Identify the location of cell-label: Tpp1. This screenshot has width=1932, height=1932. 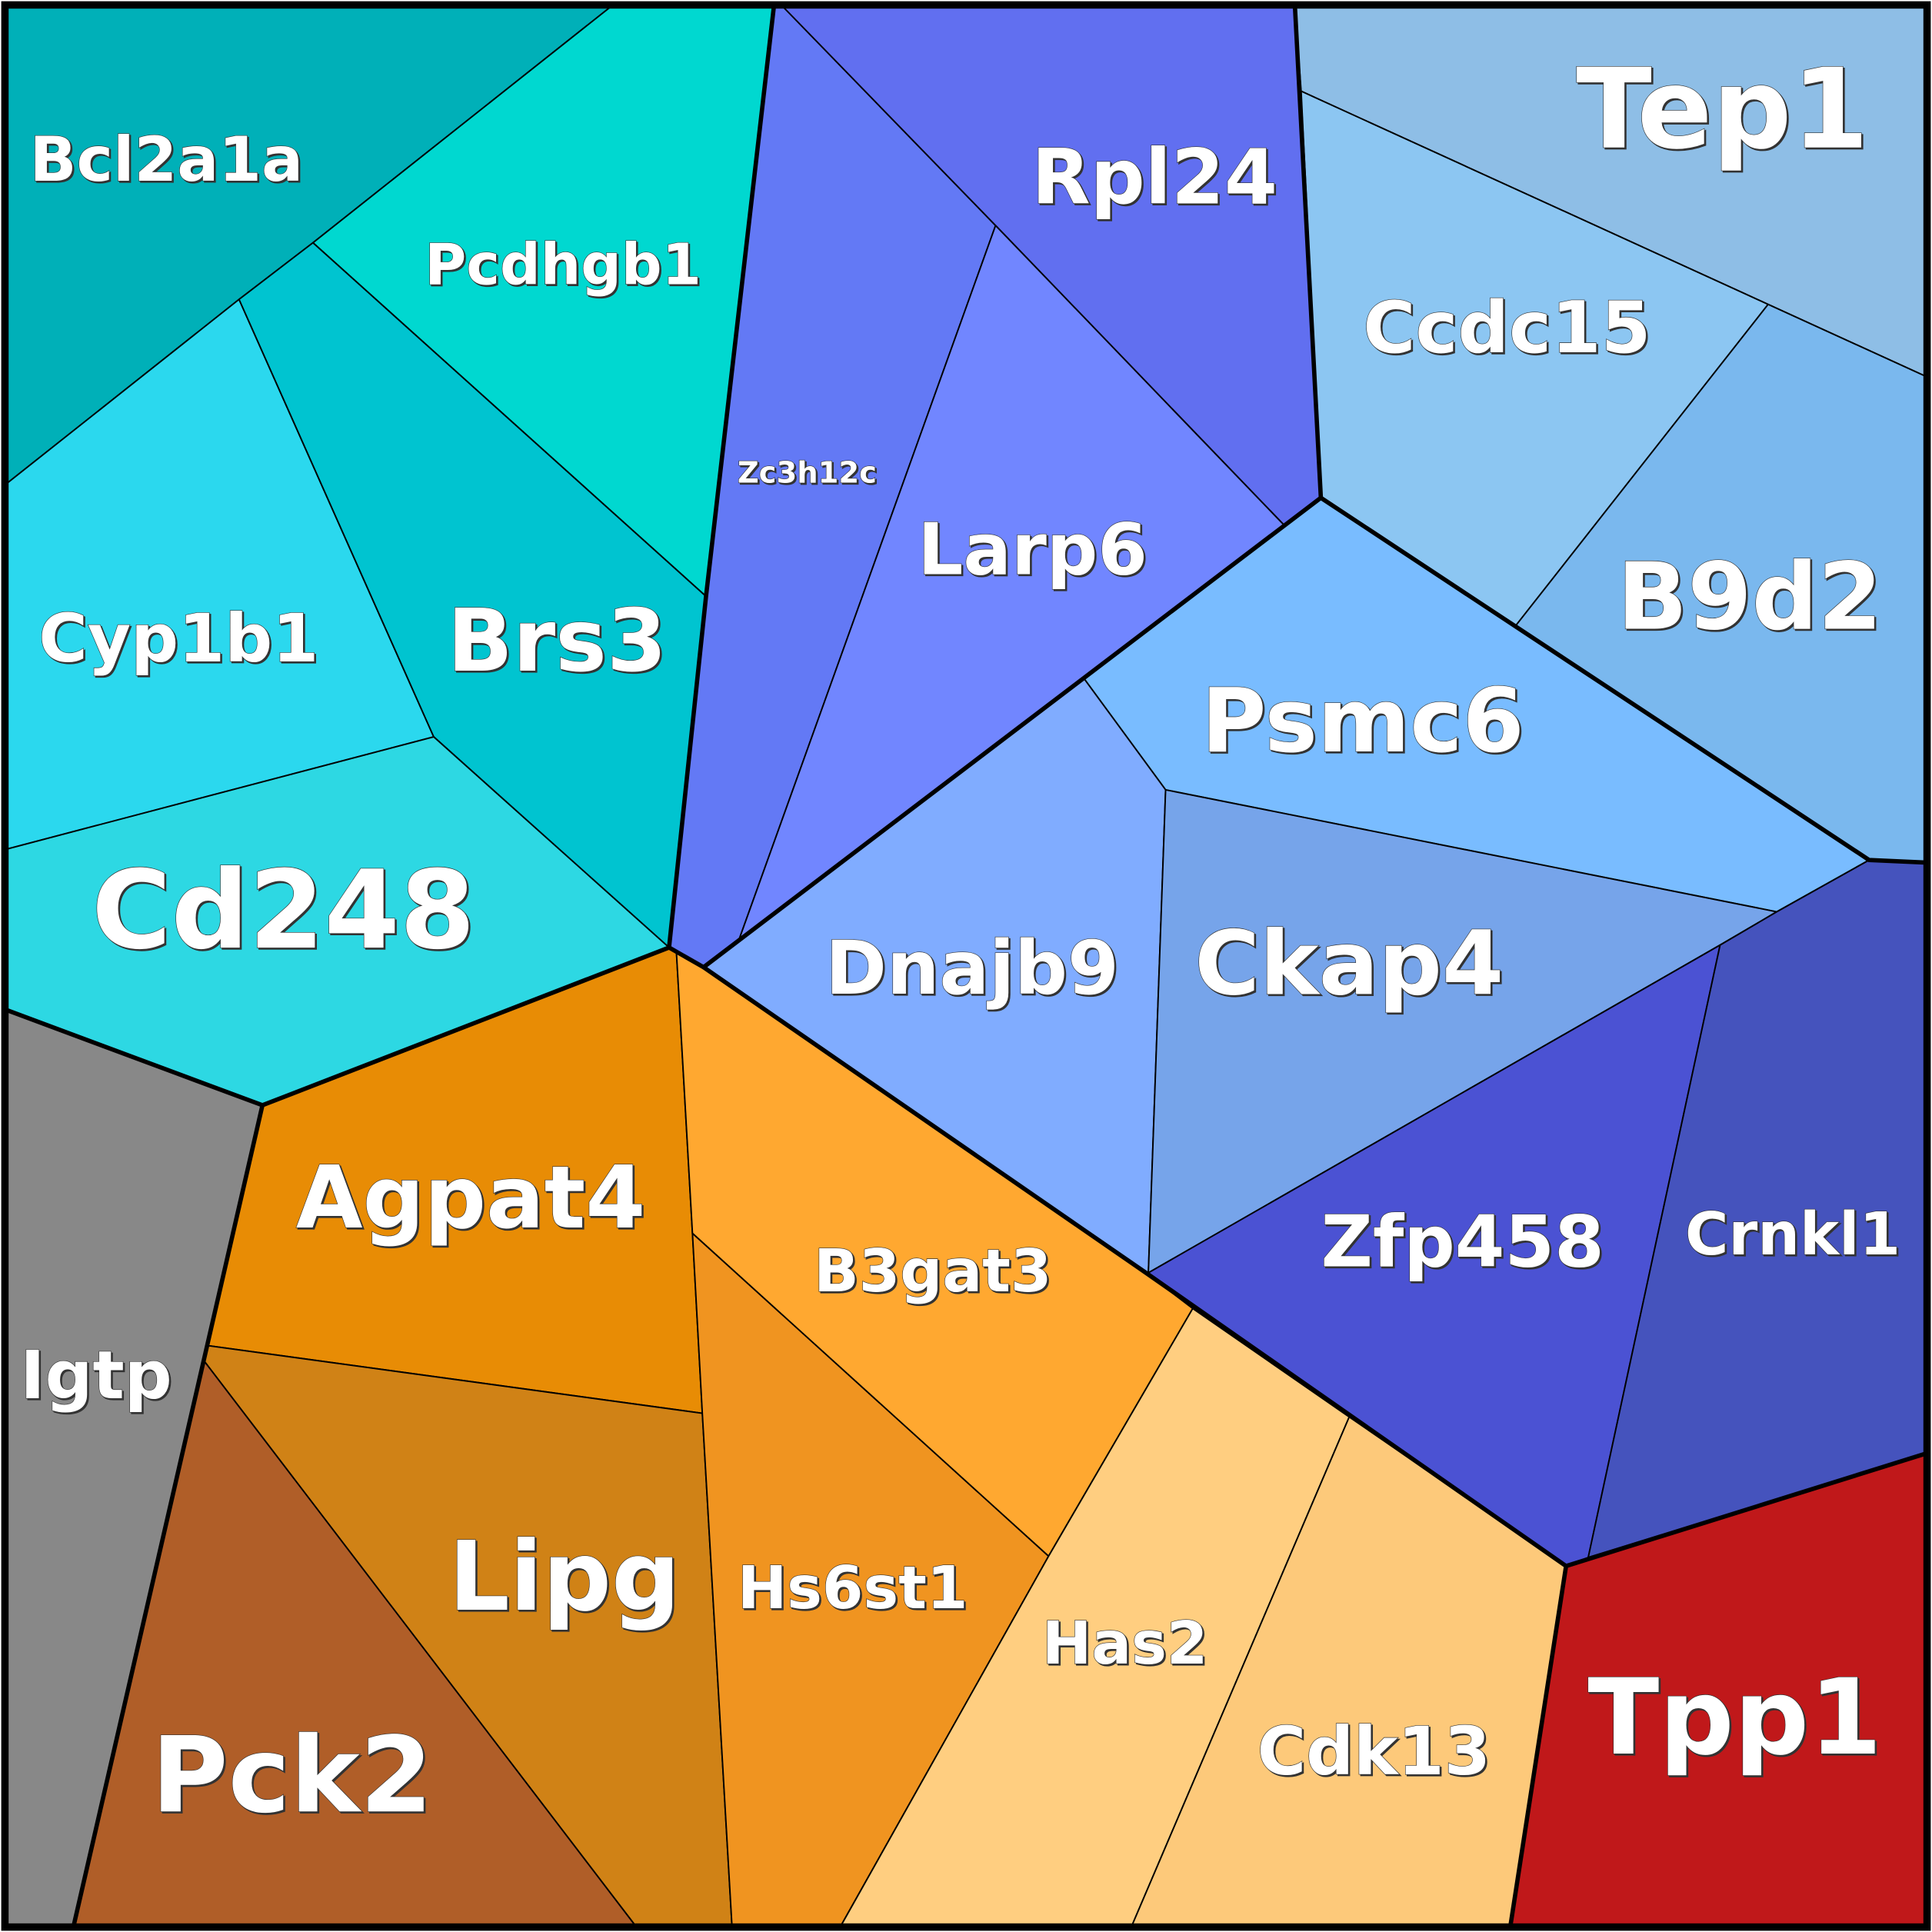
(1734, 1718).